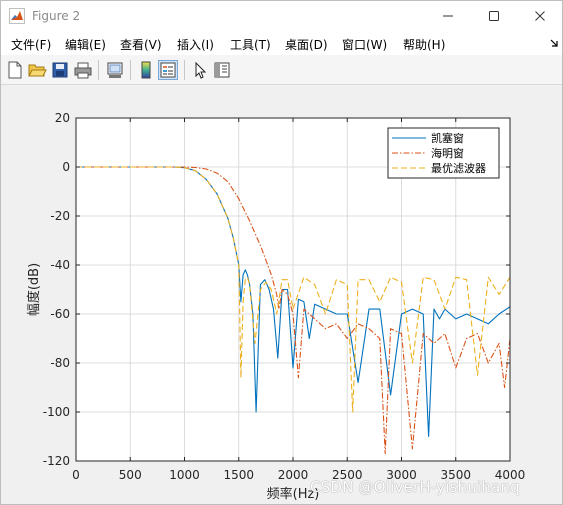 The height and width of the screenshot is (505, 563). What do you see at coordinates (141, 45) in the screenshot?
I see `menu-view: 查看(V)` at bounding box center [141, 45].